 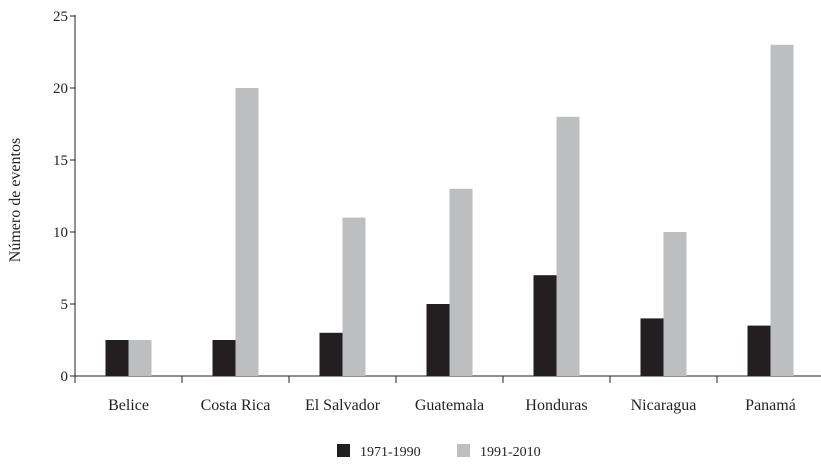 I want to click on legend: 1971-1990 1991-2010, so click(x=439, y=452).